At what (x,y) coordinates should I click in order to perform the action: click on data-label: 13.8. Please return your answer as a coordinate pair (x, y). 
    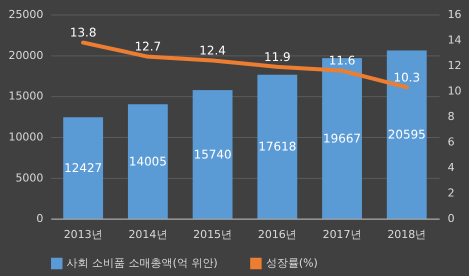
    Looking at the image, I should click on (83, 33).